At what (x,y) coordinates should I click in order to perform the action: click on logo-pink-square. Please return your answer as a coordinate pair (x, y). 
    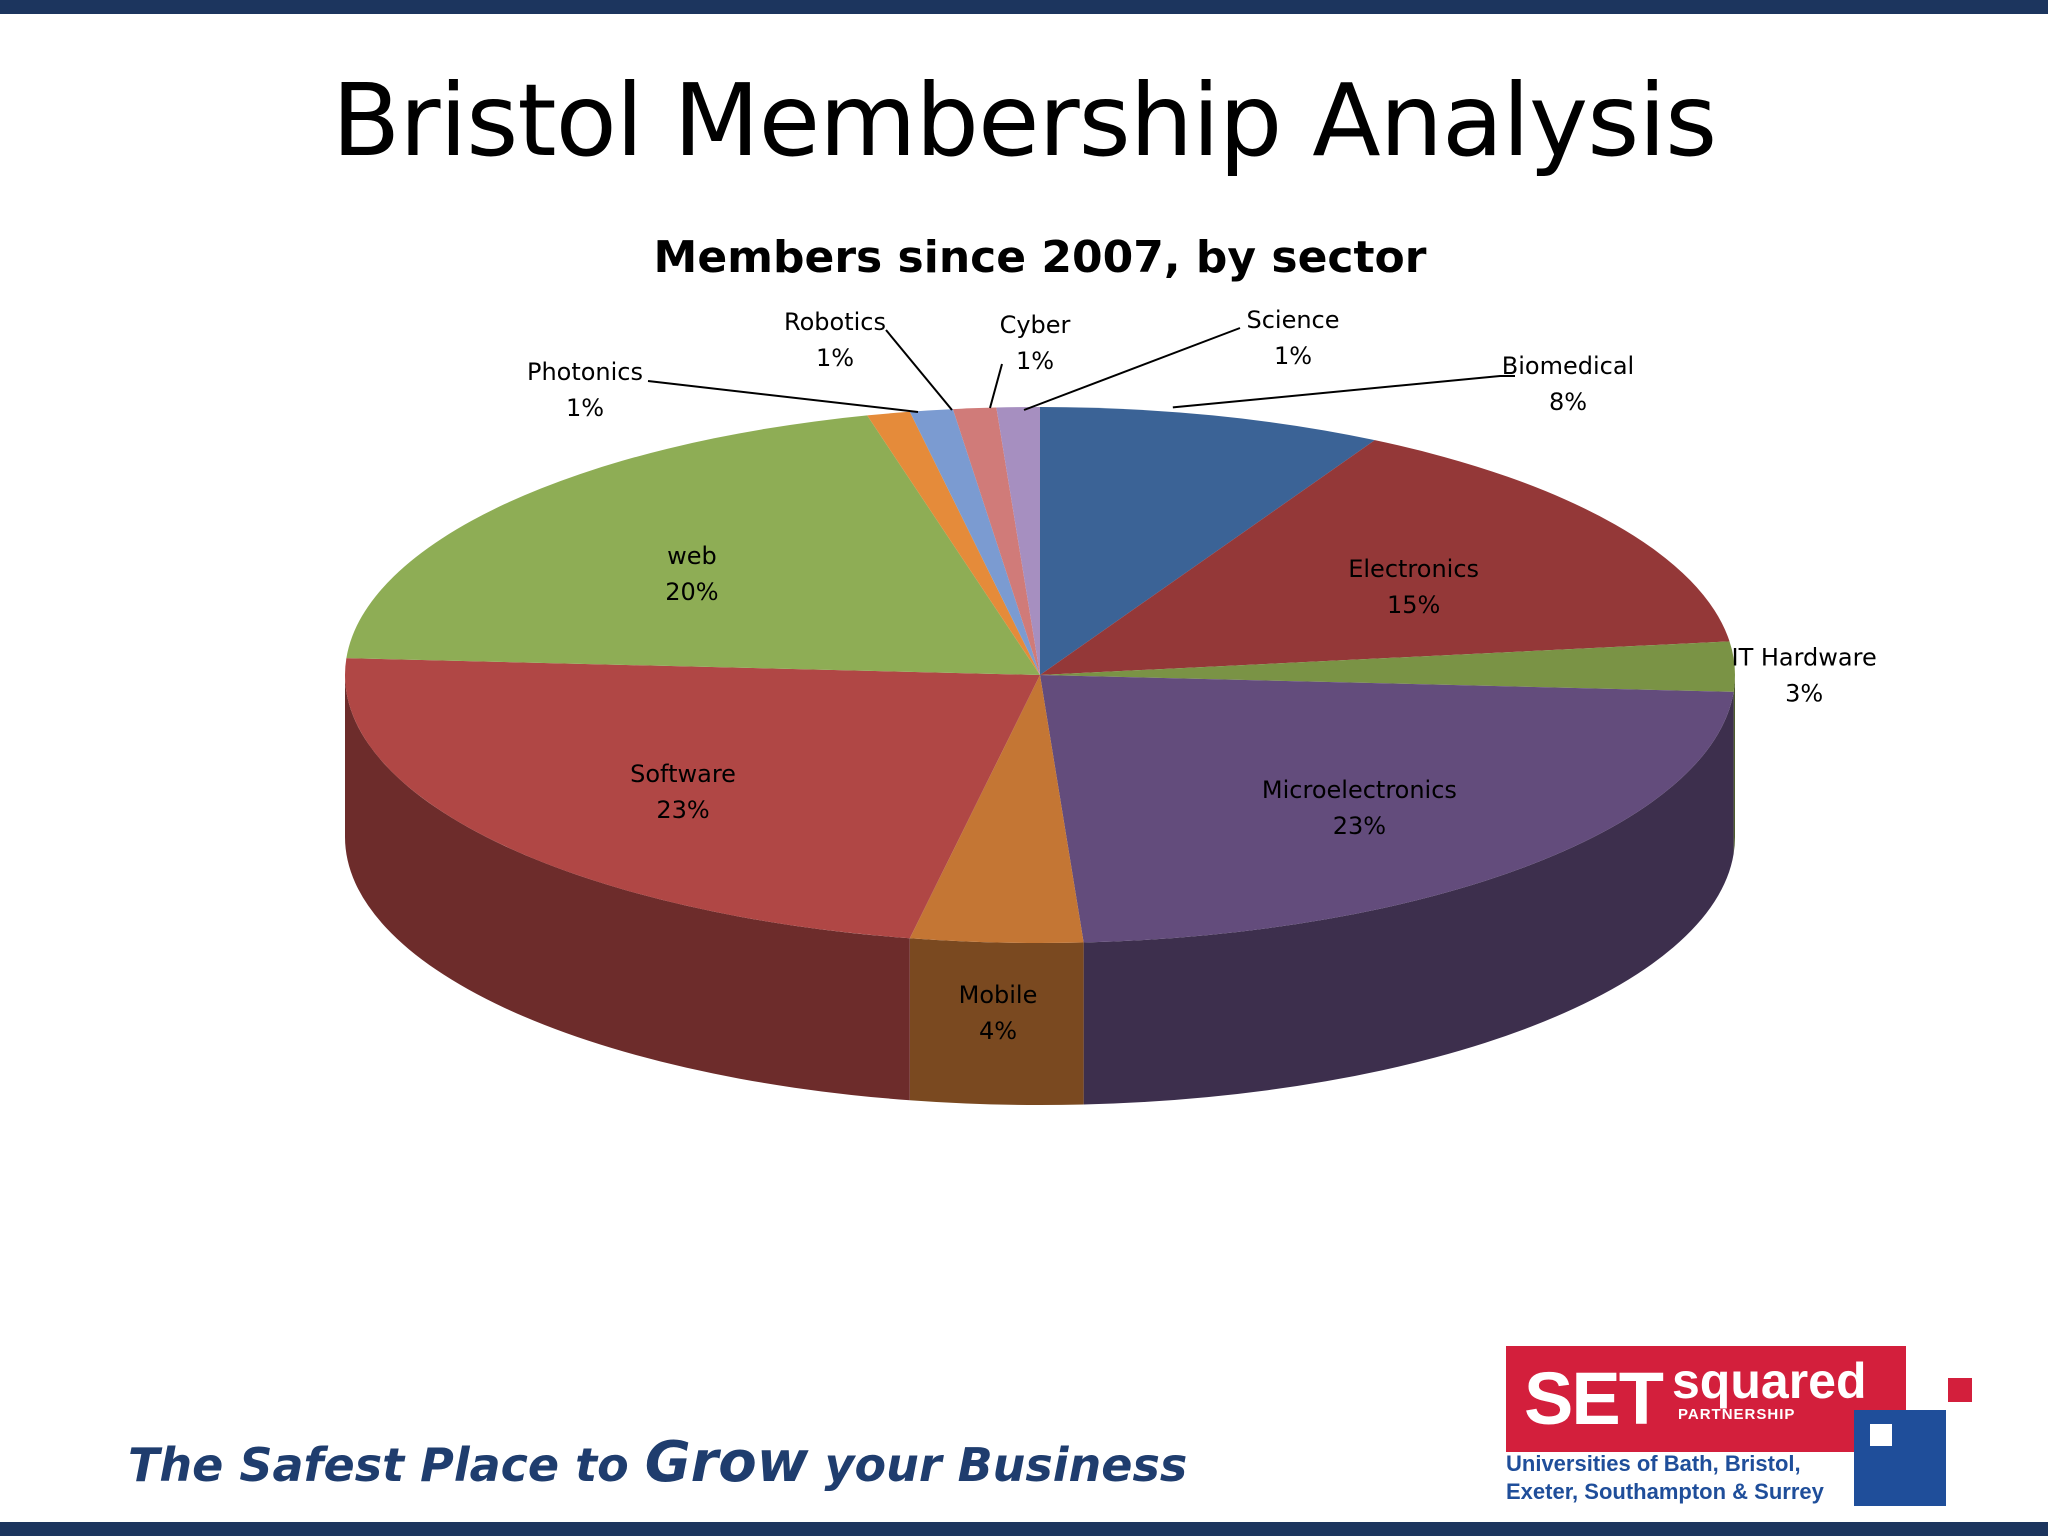
    Looking at the image, I should click on (1960, 1390).